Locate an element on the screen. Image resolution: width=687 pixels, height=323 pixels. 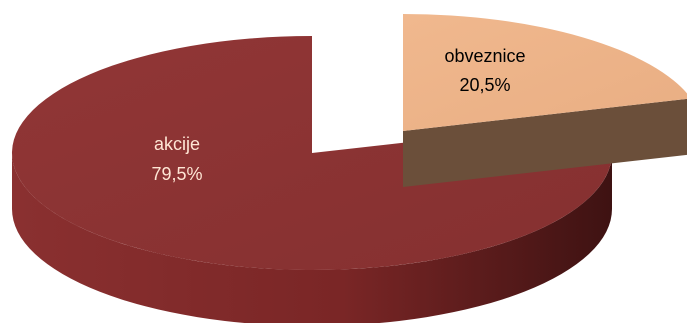
label-akcije-value: 79,5% is located at coordinates (176, 174).